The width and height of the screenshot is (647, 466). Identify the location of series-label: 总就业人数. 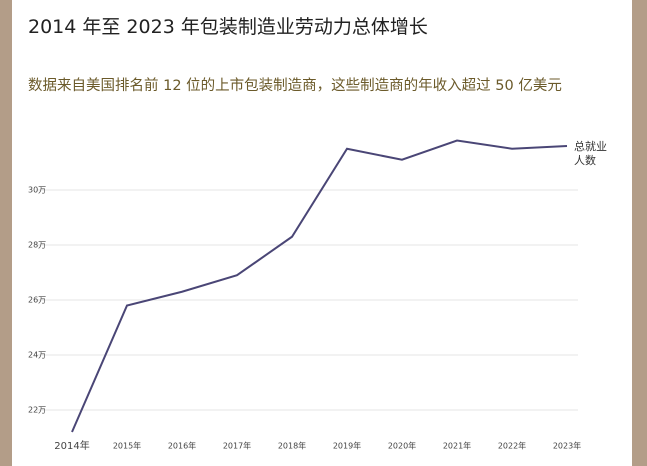
(590, 153).